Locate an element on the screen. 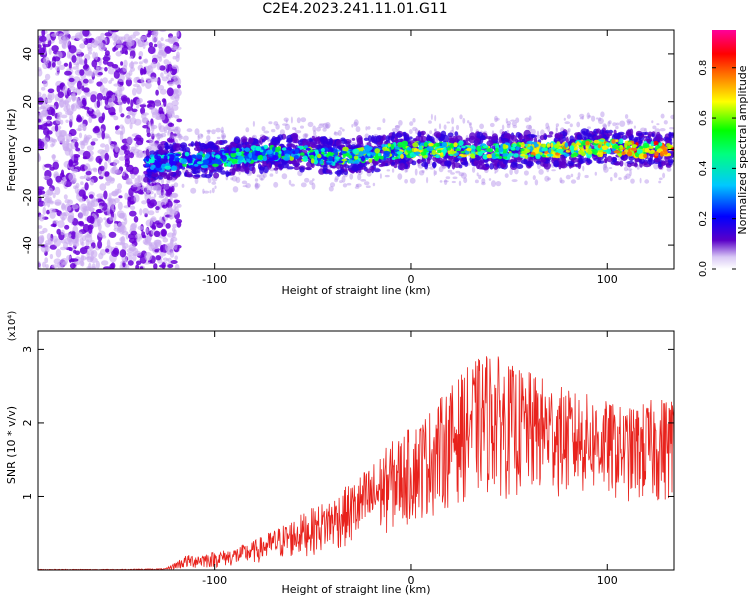  colorbar-tick-label: 0.6 is located at coordinates (703, 118).